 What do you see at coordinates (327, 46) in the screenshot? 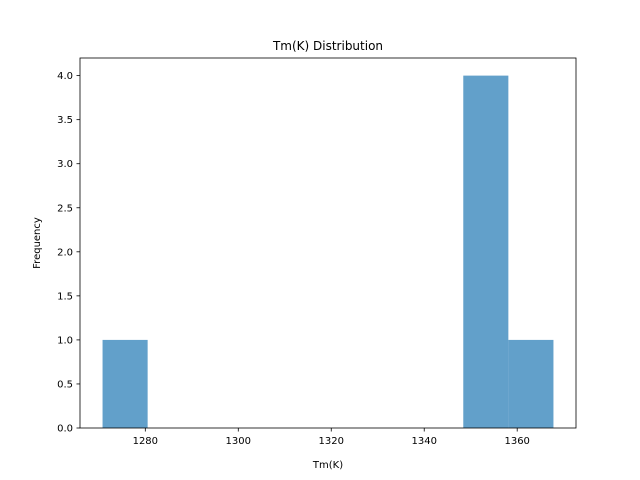
I see `chart-title: Tm(K) Distribution` at bounding box center [327, 46].